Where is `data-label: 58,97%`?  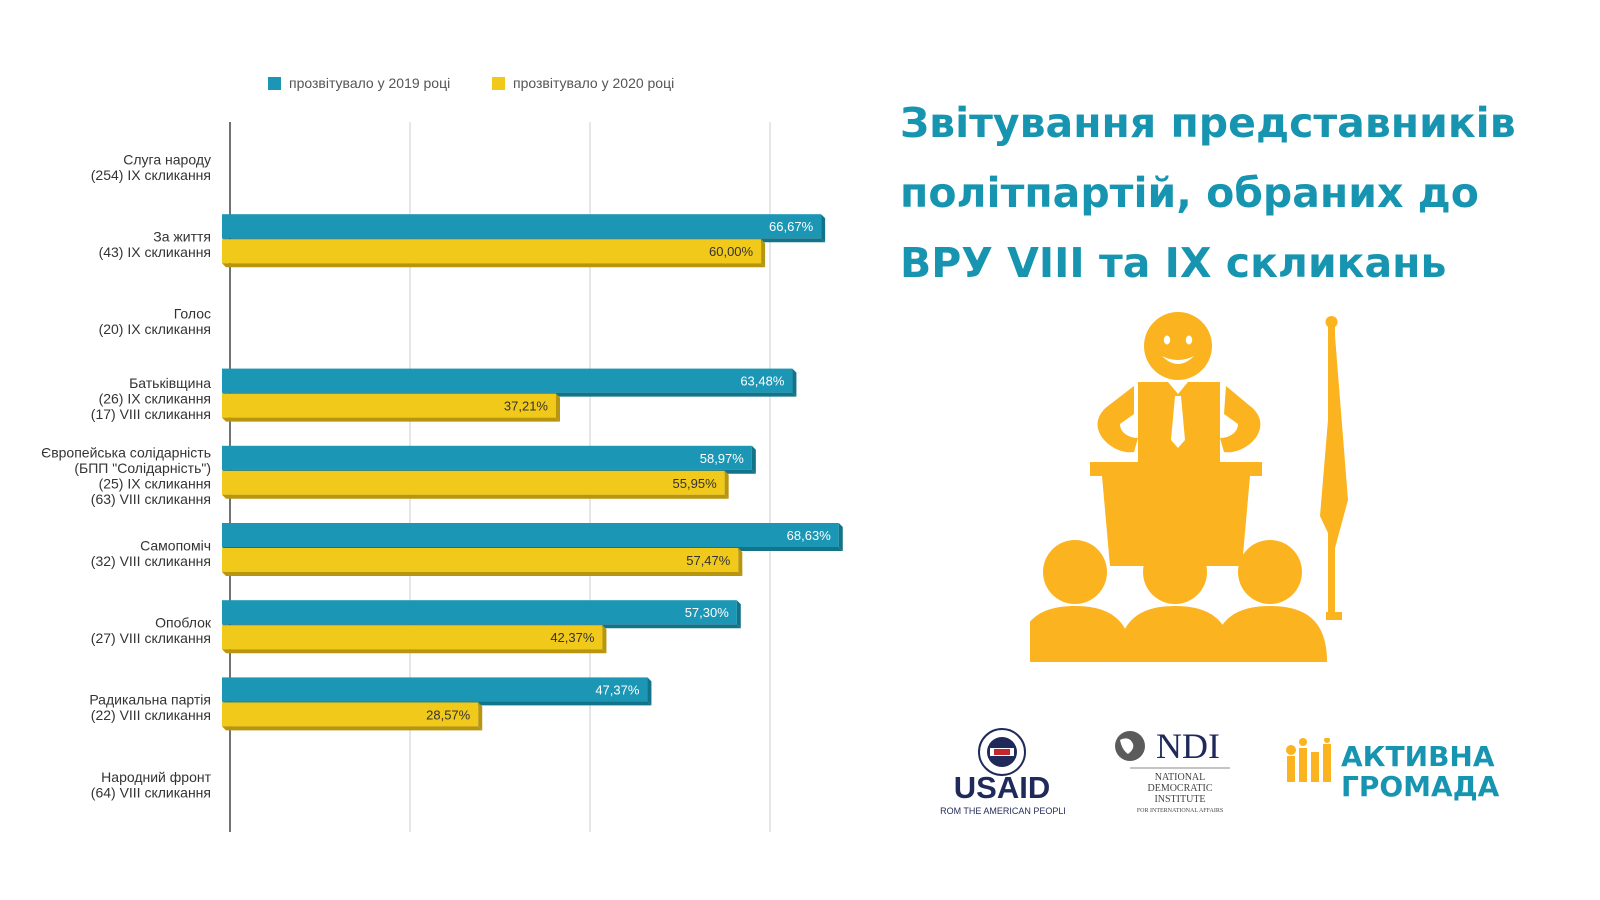
data-label: 58,97% is located at coordinates (722, 458).